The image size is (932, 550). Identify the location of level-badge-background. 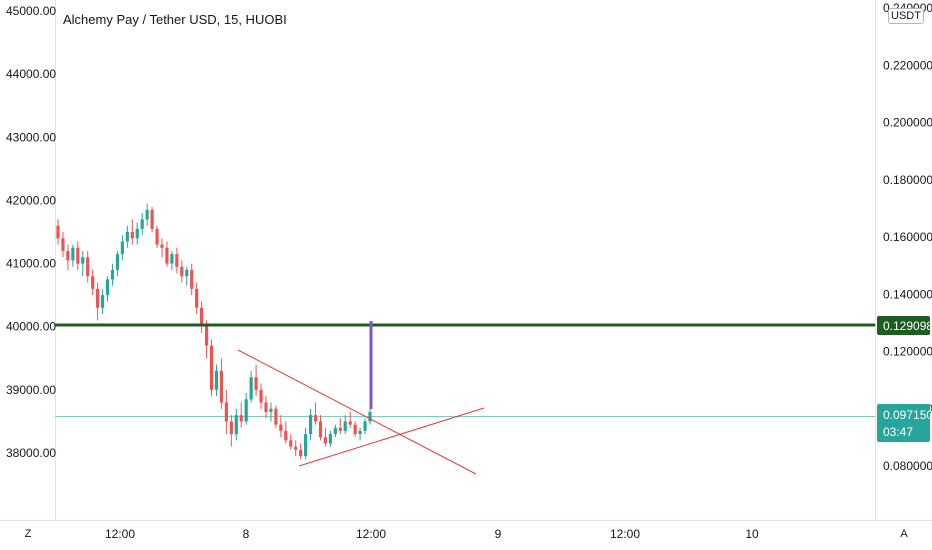
(903, 325).